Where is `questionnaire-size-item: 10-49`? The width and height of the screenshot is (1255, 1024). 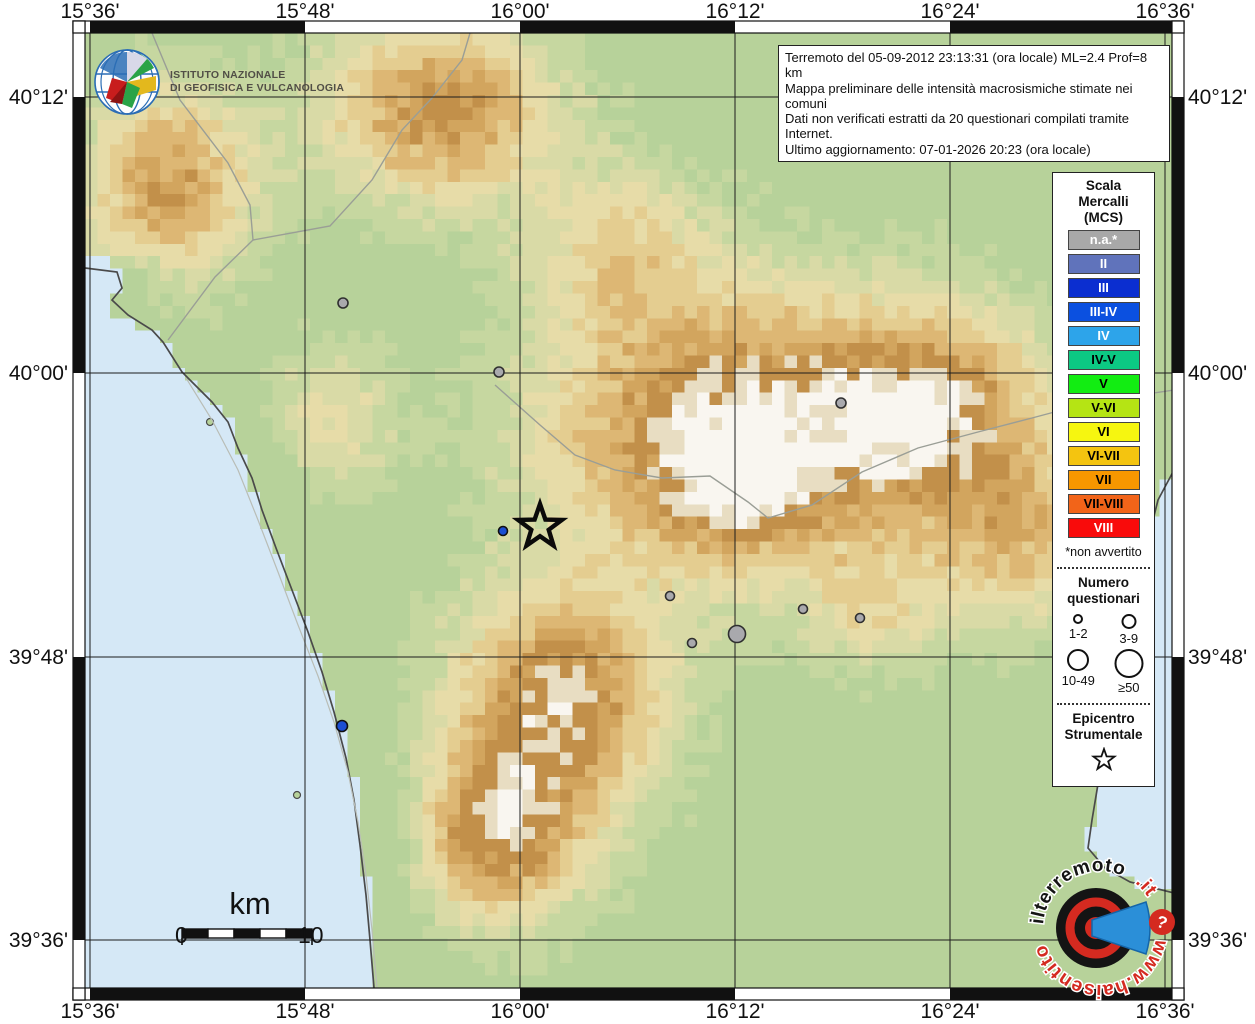 questionnaire-size-item: 10-49 is located at coordinates (1078, 671).